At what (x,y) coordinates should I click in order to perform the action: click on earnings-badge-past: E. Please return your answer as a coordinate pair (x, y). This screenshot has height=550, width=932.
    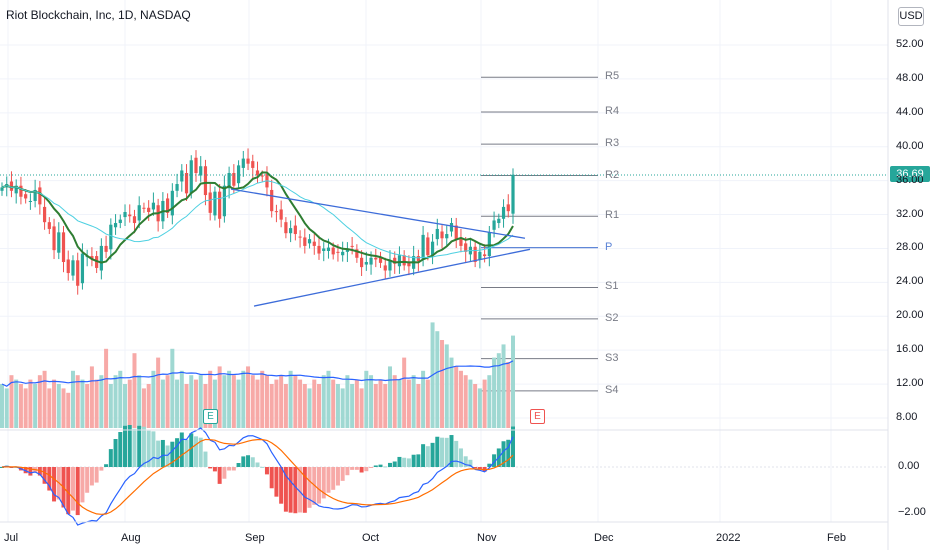
    Looking at the image, I should click on (210, 416).